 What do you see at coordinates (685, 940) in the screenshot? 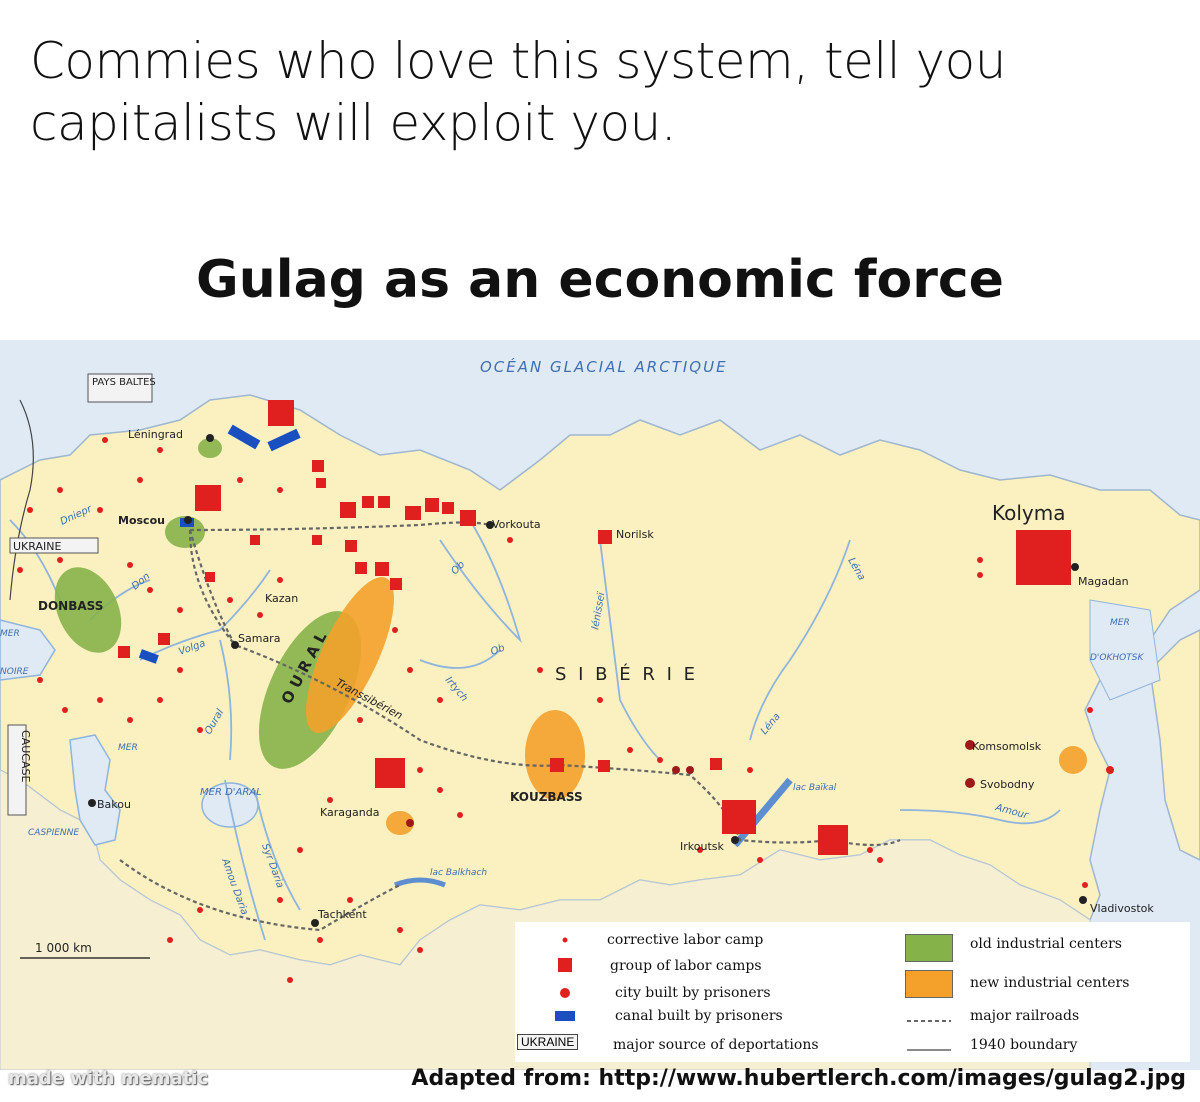
I see `legend-corrective-text: corrective labor camp` at bounding box center [685, 940].